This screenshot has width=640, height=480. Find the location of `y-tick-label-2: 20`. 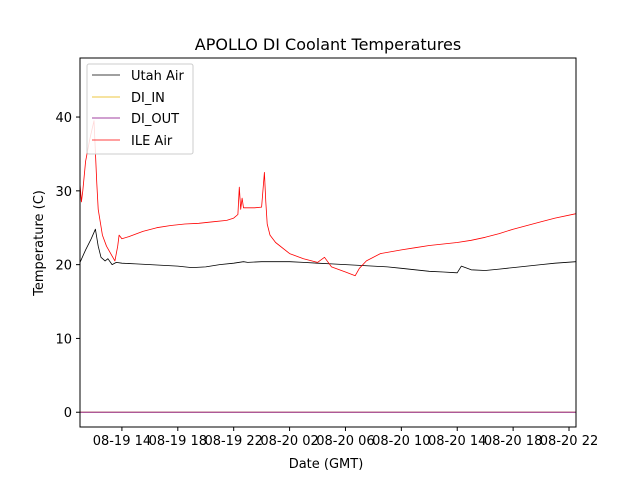

y-tick-label-2: 20 is located at coordinates (63, 266).